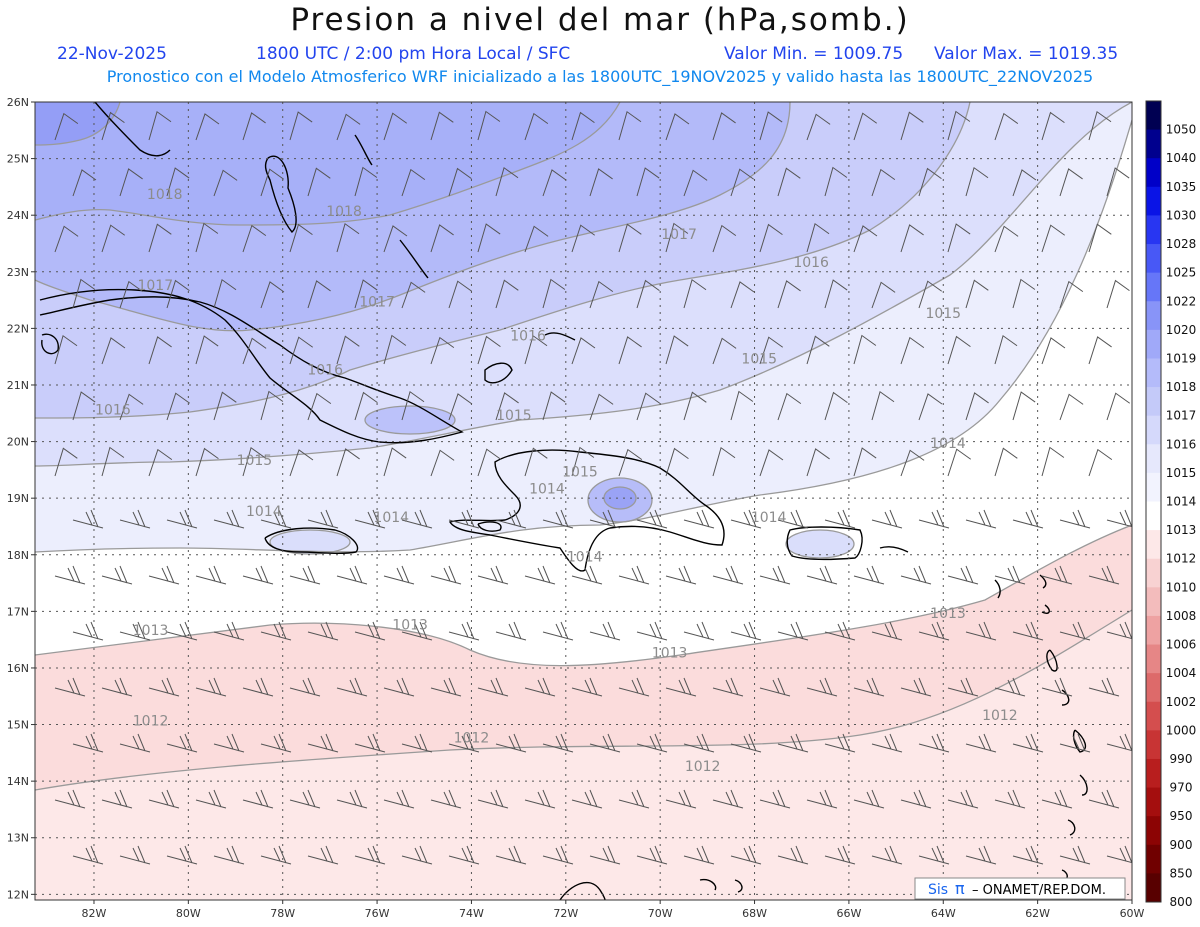 Image resolution: width=1200 pixels, height=927 pixels. I want to click on virgin-islands, so click(894, 549).